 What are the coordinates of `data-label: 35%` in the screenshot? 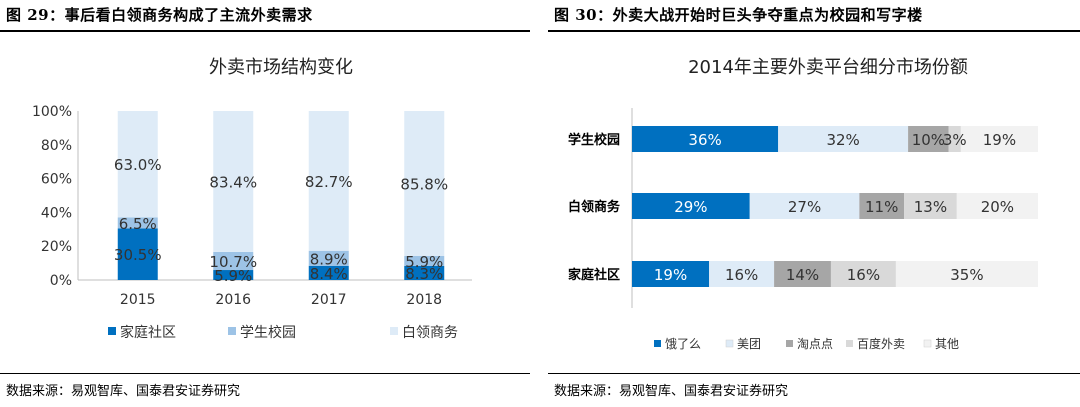 It's located at (966, 275).